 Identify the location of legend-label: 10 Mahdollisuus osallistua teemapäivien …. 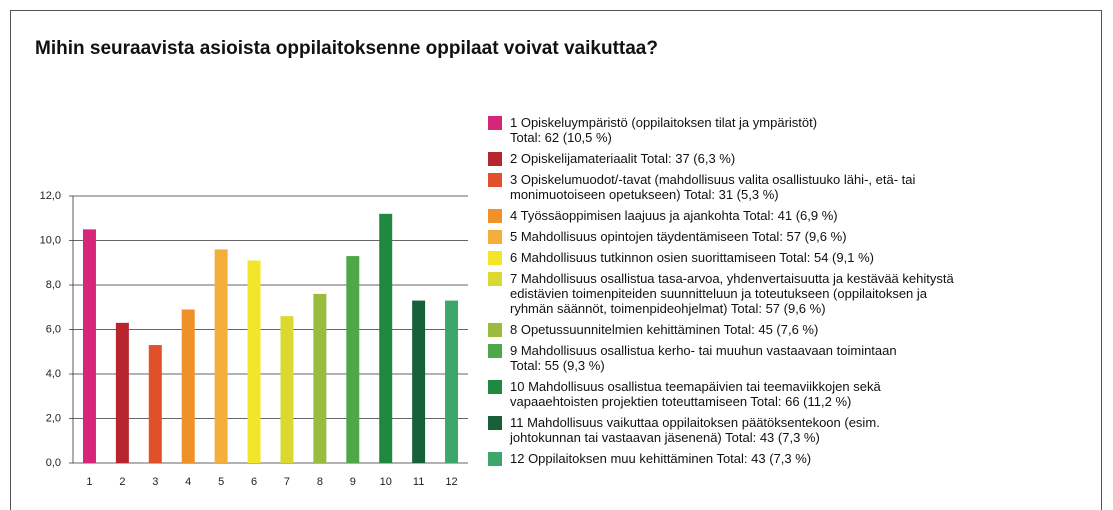
(695, 394).